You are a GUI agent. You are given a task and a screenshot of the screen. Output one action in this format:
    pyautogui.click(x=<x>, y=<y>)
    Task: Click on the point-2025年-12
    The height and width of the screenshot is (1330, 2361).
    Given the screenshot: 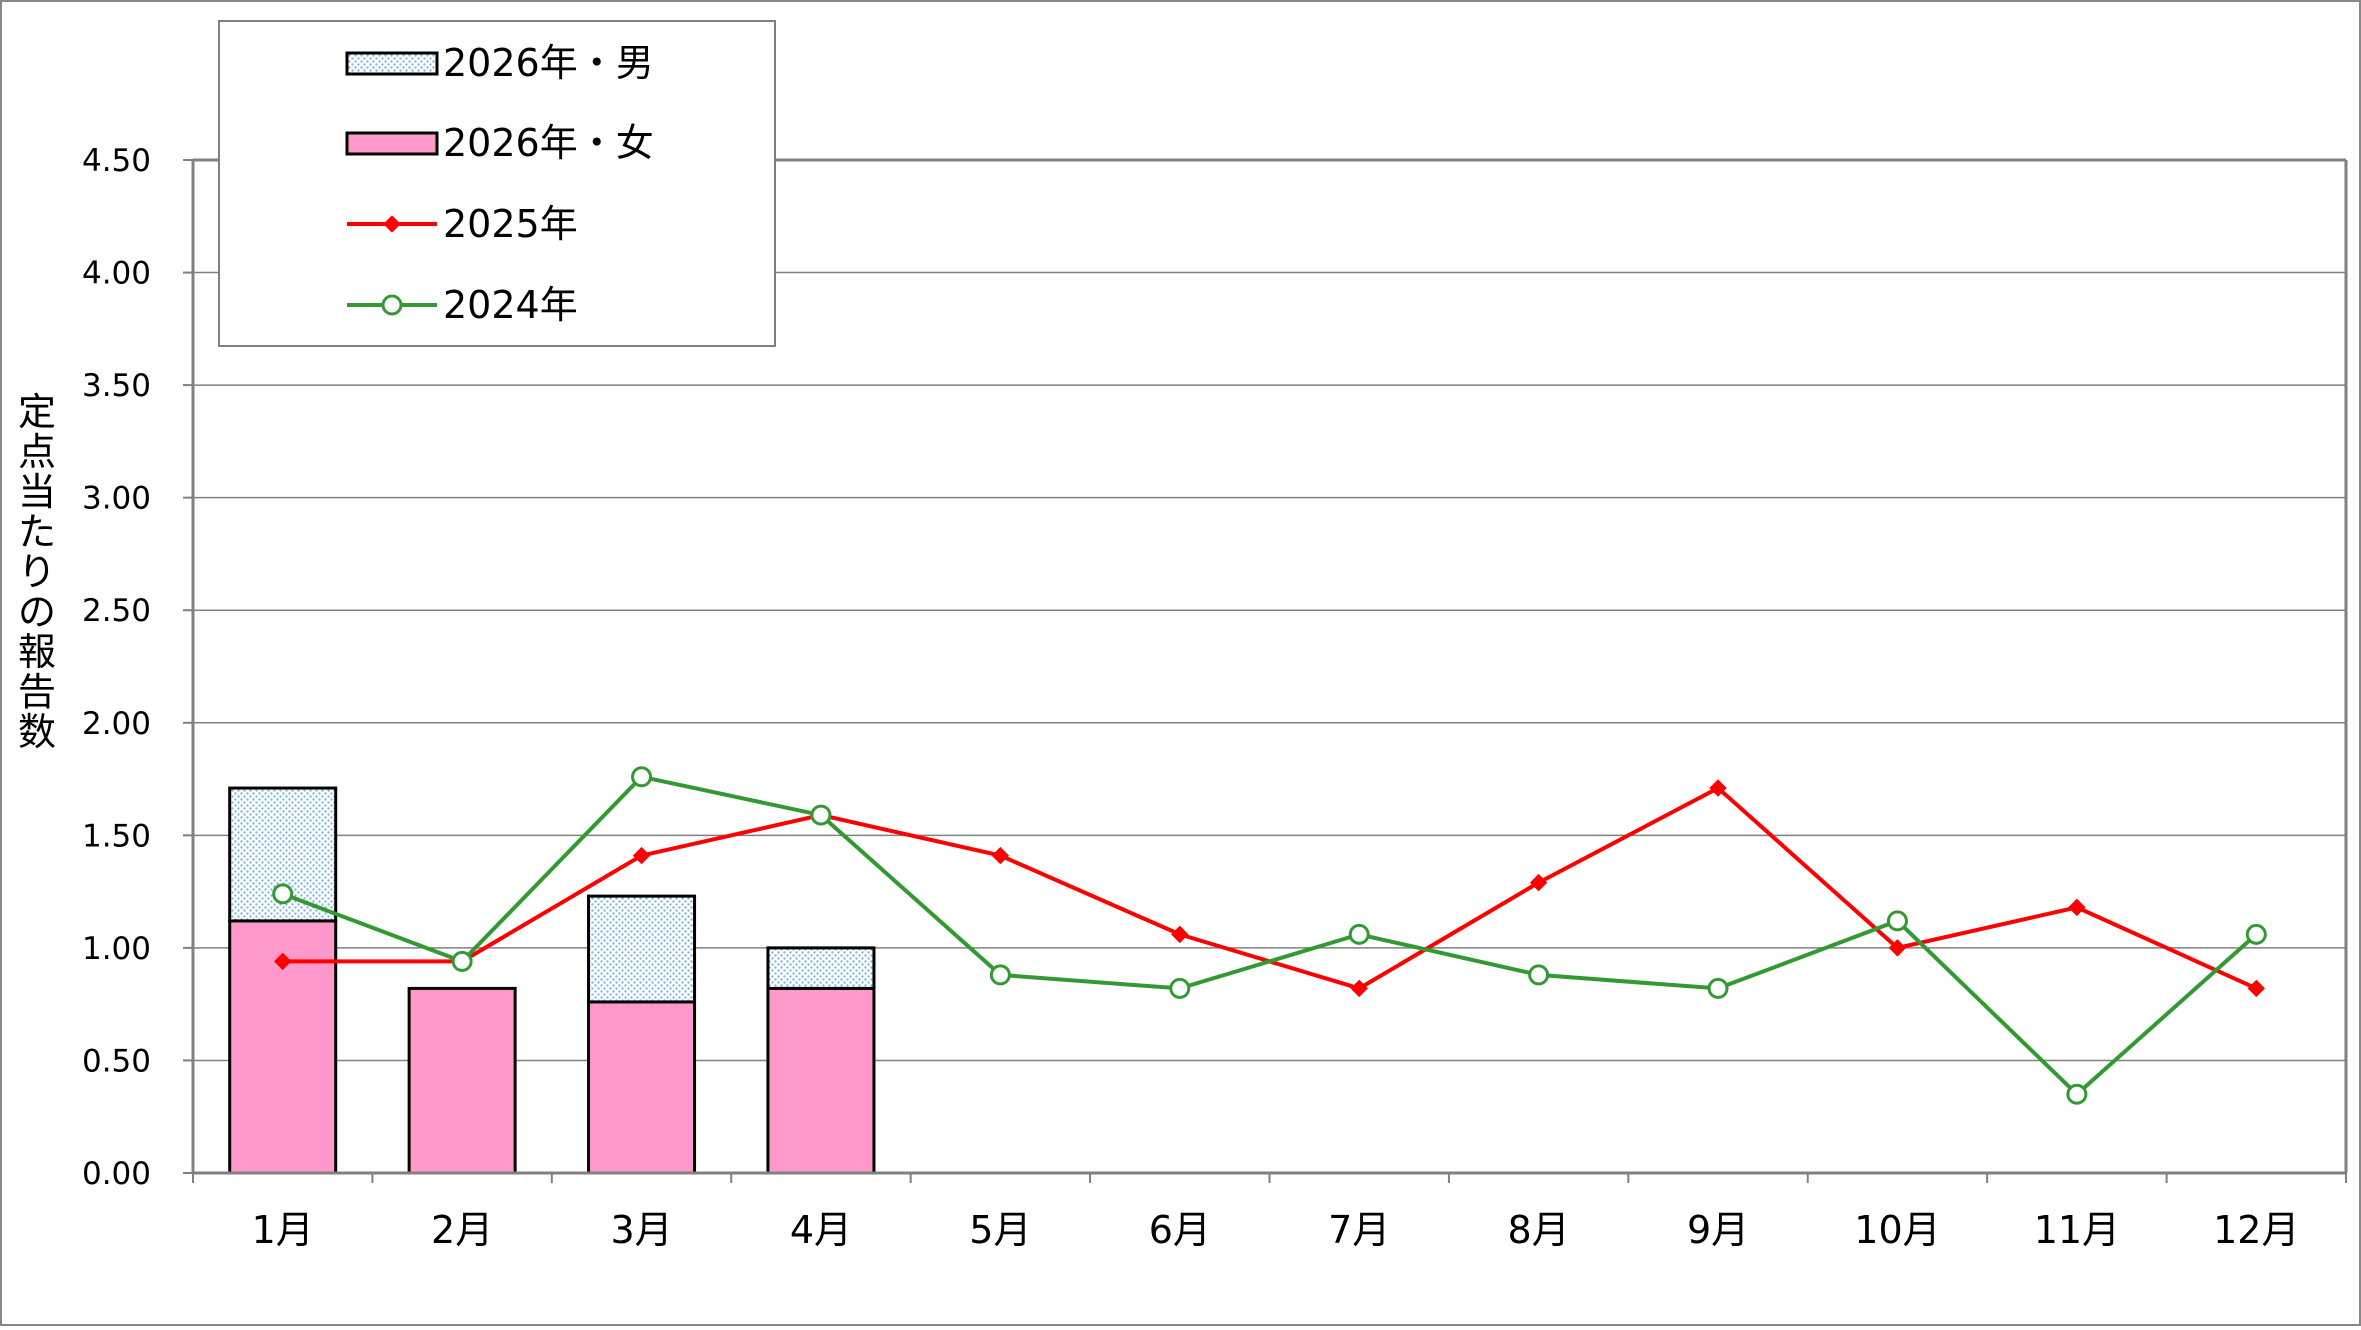 What is the action you would take?
    pyautogui.click(x=2256, y=988)
    